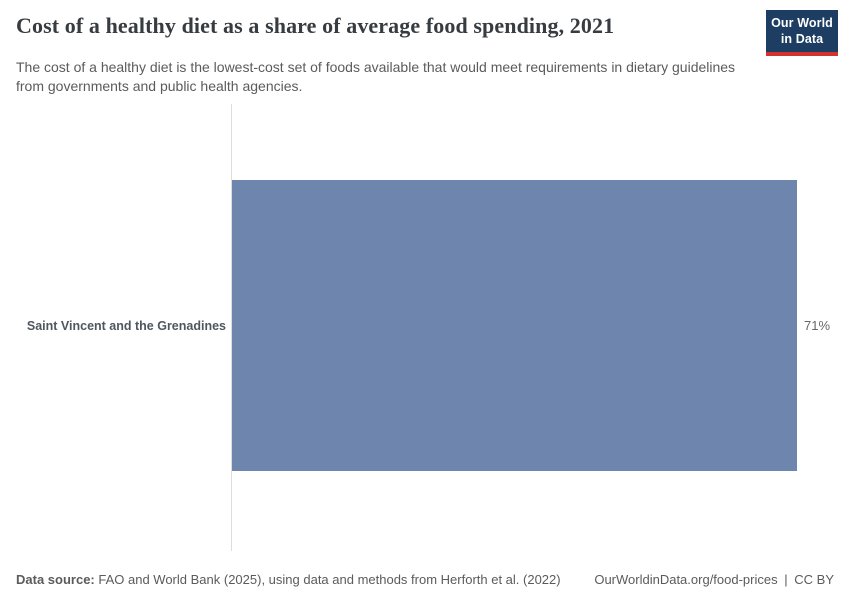  What do you see at coordinates (686, 579) in the screenshot?
I see `footer-url: OurWorldinData.org/food-prices` at bounding box center [686, 579].